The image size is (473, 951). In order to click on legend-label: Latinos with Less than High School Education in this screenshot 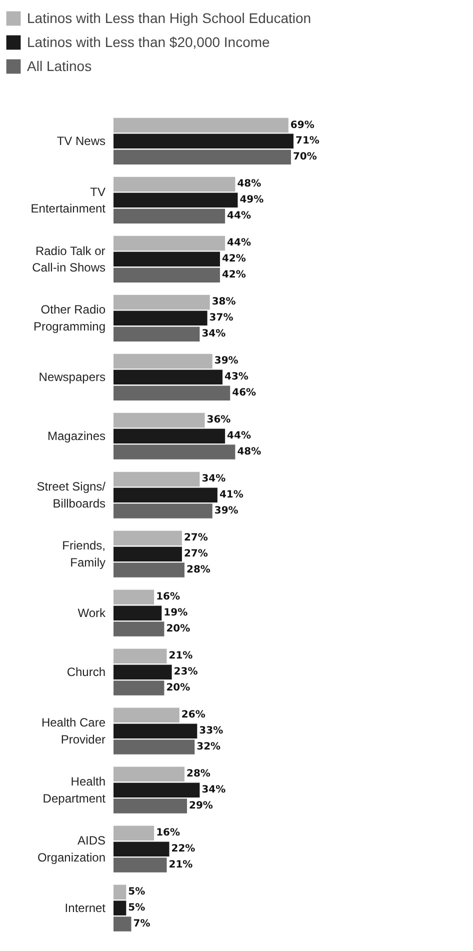, I will do `click(169, 18)`.